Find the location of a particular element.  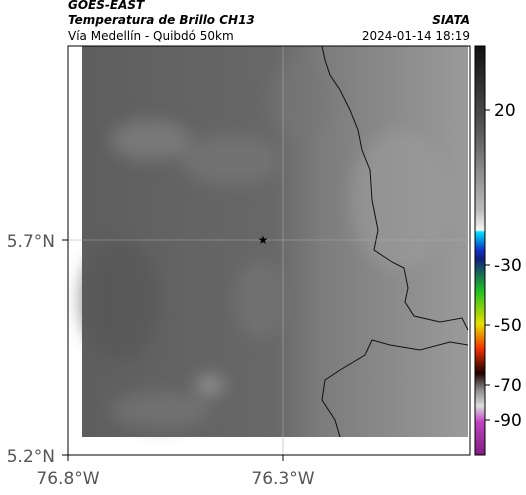

colorbar-tick-label: 20 is located at coordinates (505, 111).